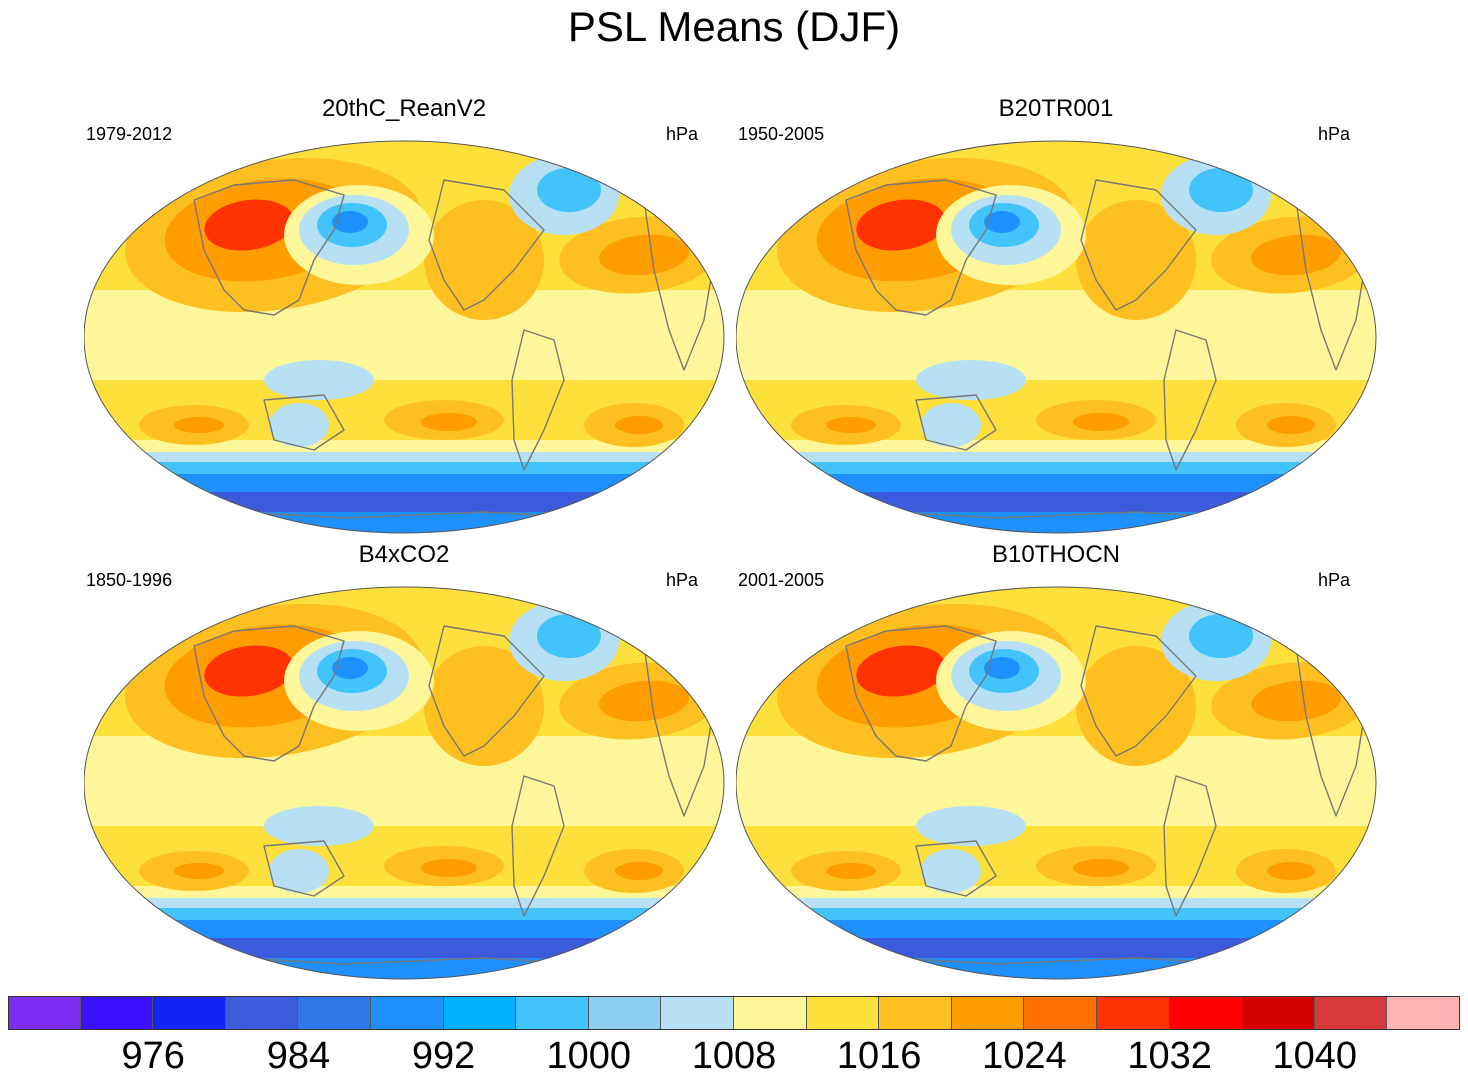 Image resolution: width=1468 pixels, height=1079 pixels. I want to click on colorbar-label: 1016, so click(879, 1056).